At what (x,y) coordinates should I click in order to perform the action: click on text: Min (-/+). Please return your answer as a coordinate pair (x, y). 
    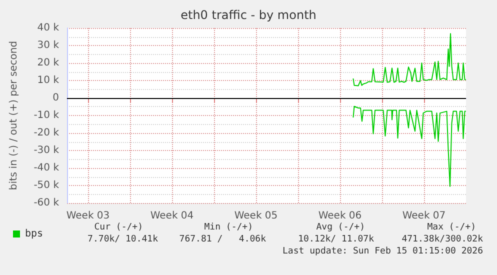
    Looking at the image, I should click on (229, 227).